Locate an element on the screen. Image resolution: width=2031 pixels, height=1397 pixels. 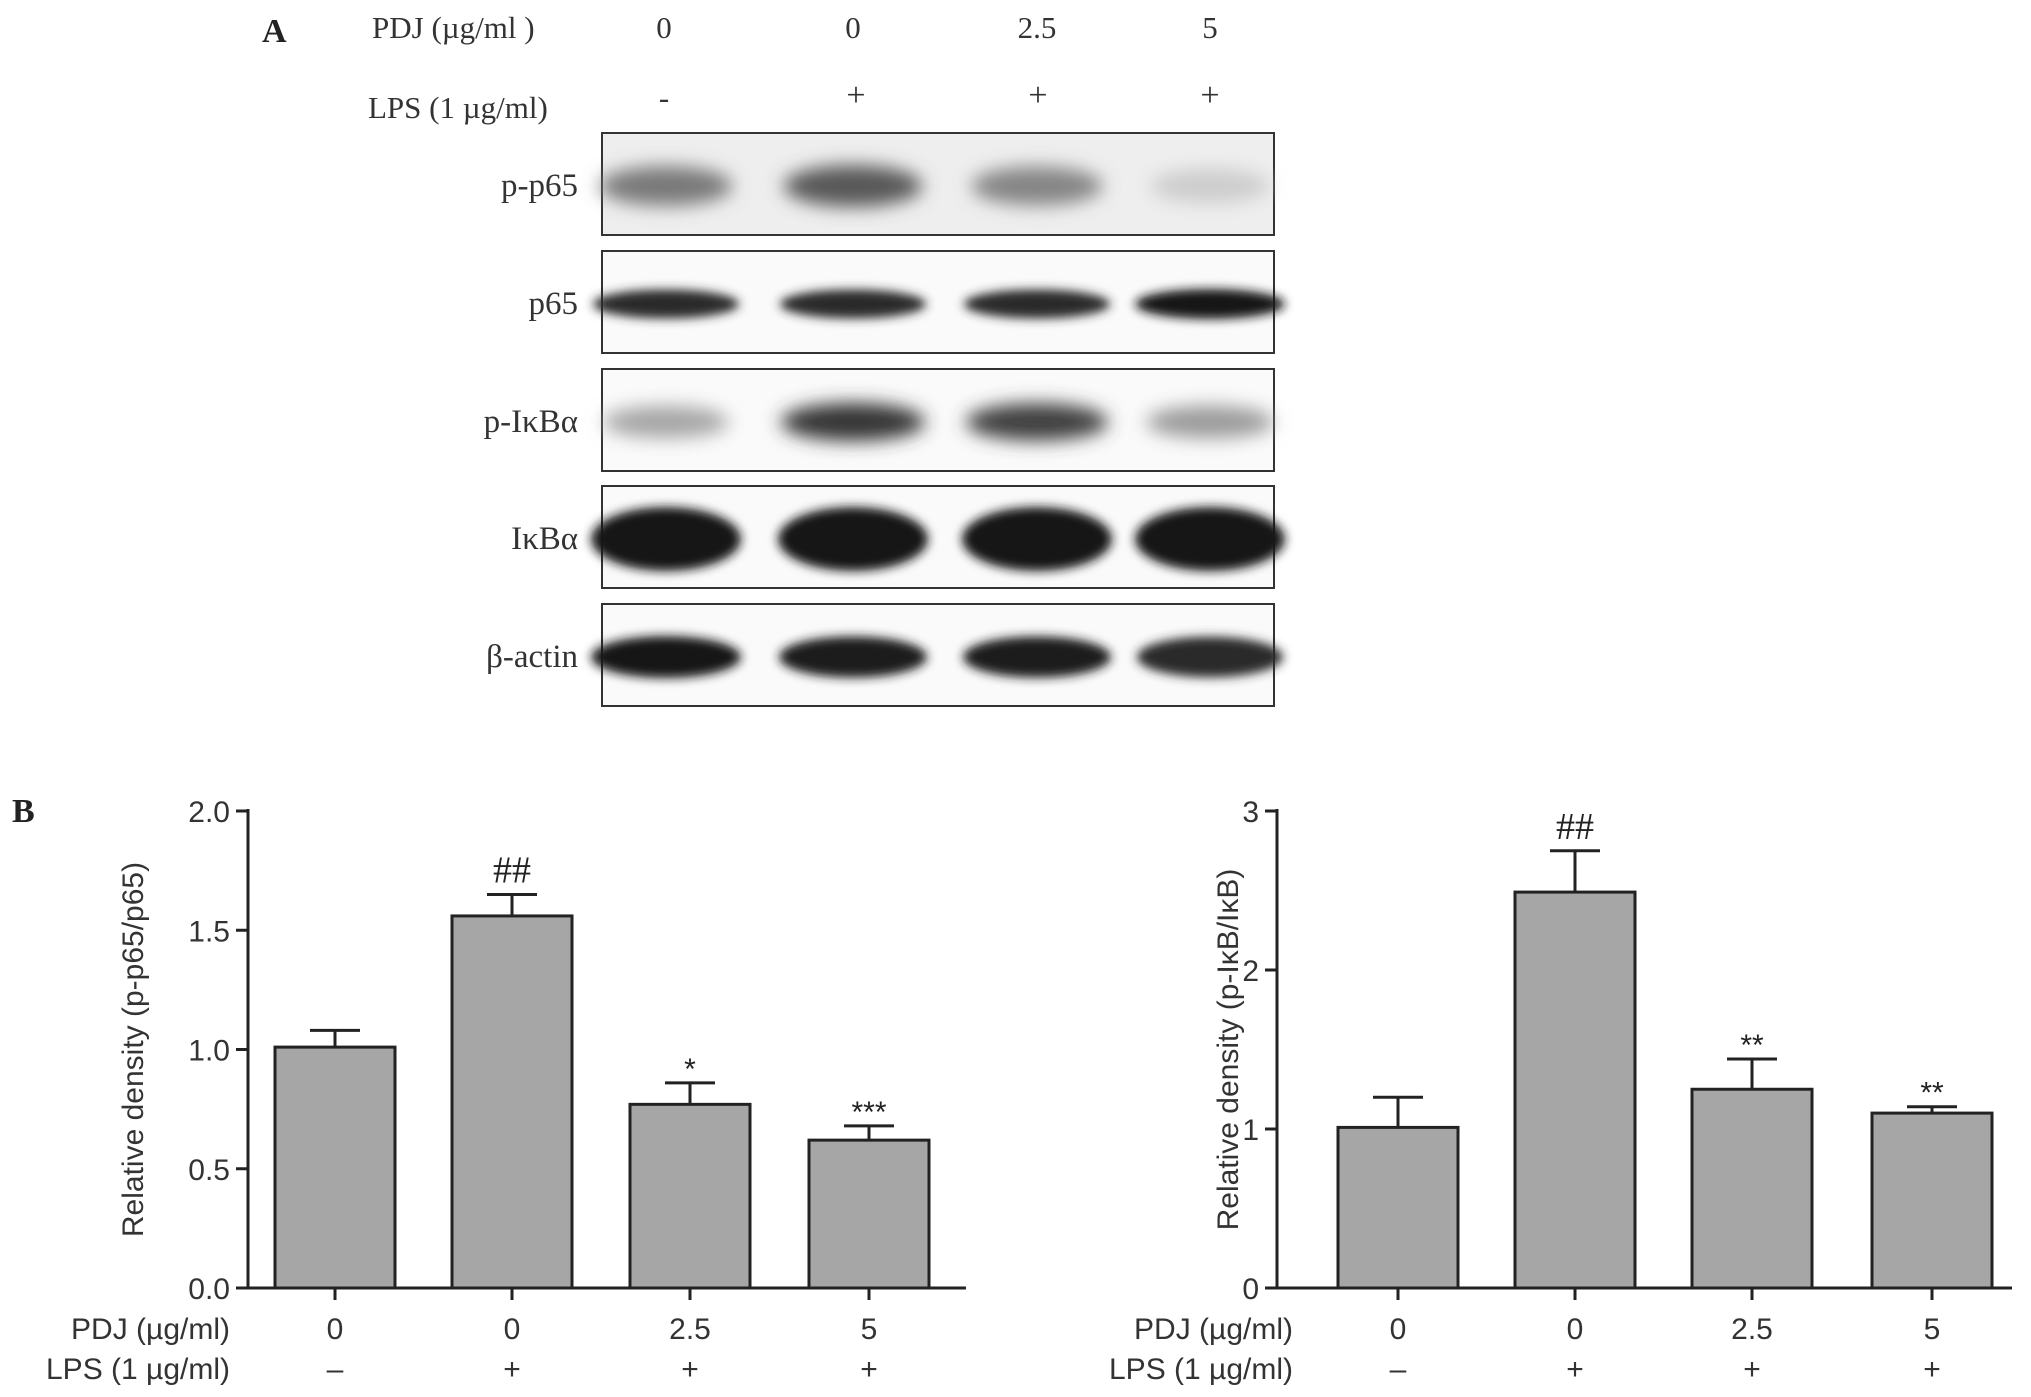
pdj-lane-2: 0 is located at coordinates (853, 27).